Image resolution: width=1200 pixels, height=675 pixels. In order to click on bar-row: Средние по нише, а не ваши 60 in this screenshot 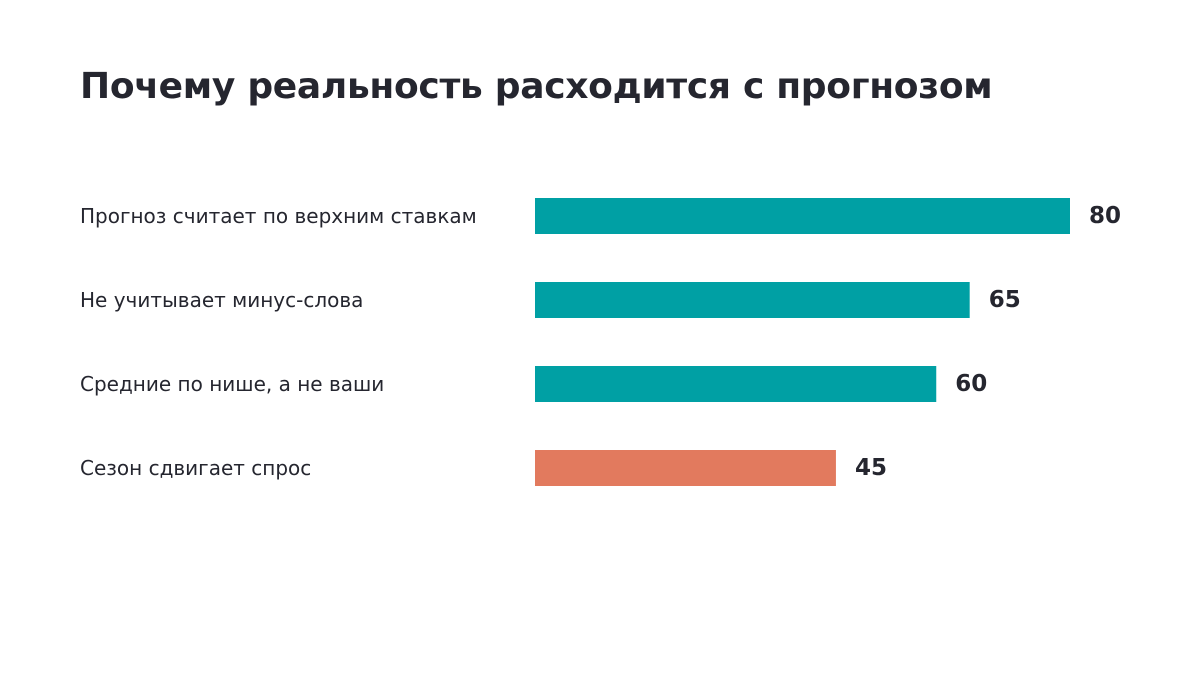, I will do `click(533, 384)`.